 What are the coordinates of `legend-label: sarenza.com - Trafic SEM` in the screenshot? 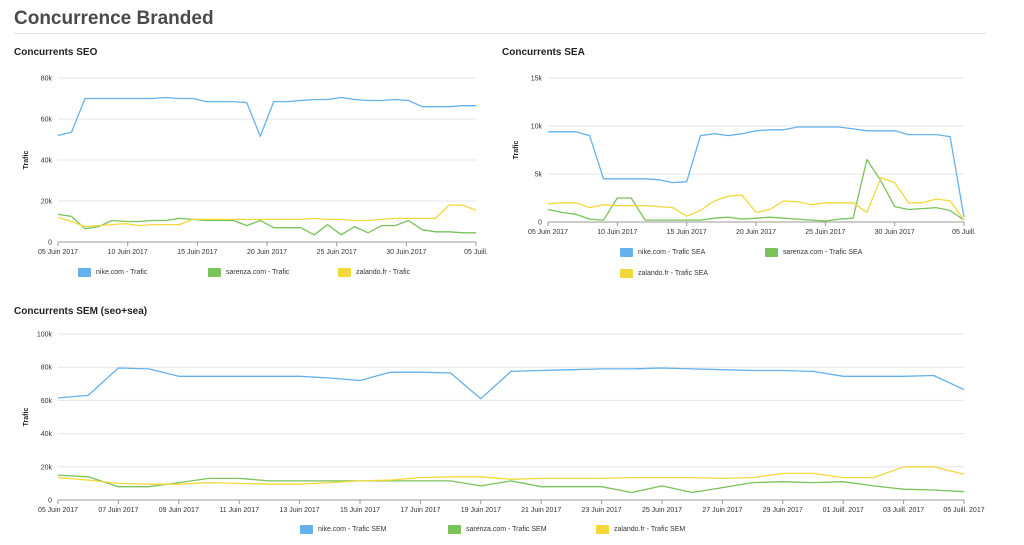 It's located at (506, 529).